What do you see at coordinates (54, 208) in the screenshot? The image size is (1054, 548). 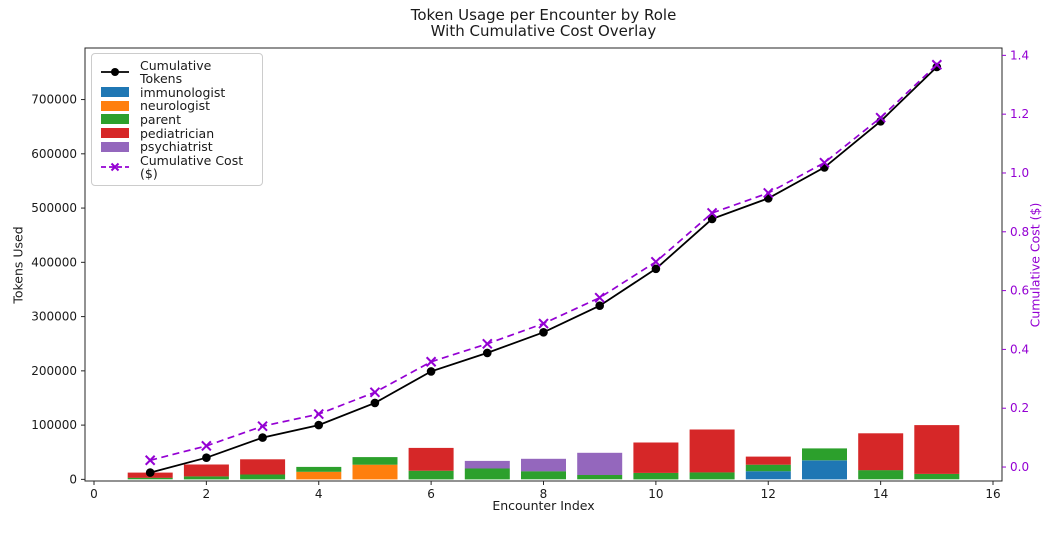 I see `y-tick-label-left: 500000` at bounding box center [54, 208].